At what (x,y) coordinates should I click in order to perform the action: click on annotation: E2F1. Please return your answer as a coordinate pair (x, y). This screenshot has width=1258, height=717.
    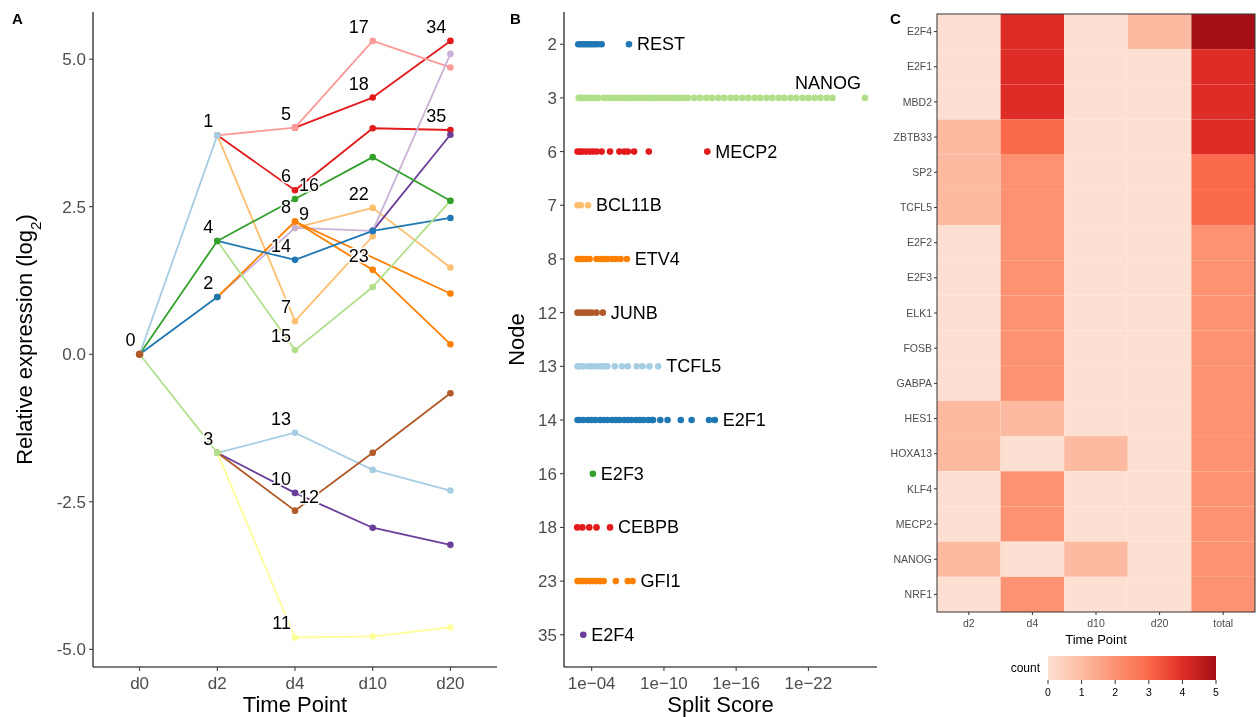
    Looking at the image, I should click on (744, 420).